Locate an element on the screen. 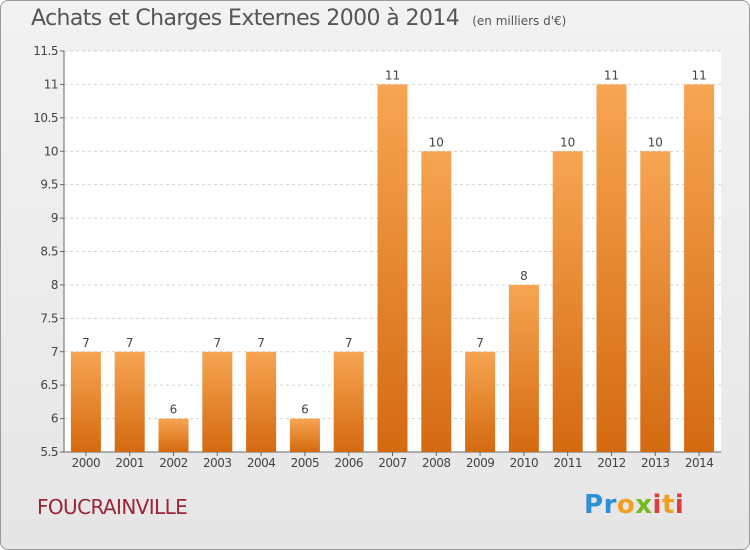 The image size is (750, 550). bar-value-label: 8 is located at coordinates (524, 276).